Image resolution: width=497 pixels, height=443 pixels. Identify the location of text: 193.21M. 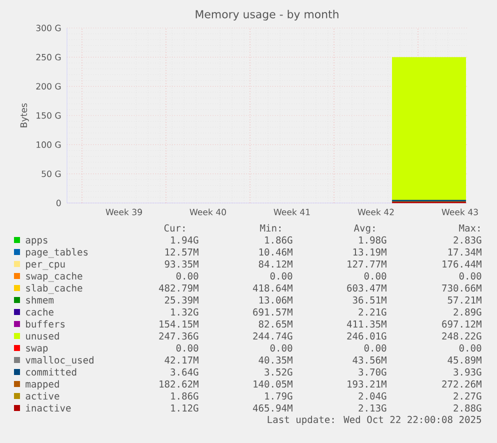
(367, 384).